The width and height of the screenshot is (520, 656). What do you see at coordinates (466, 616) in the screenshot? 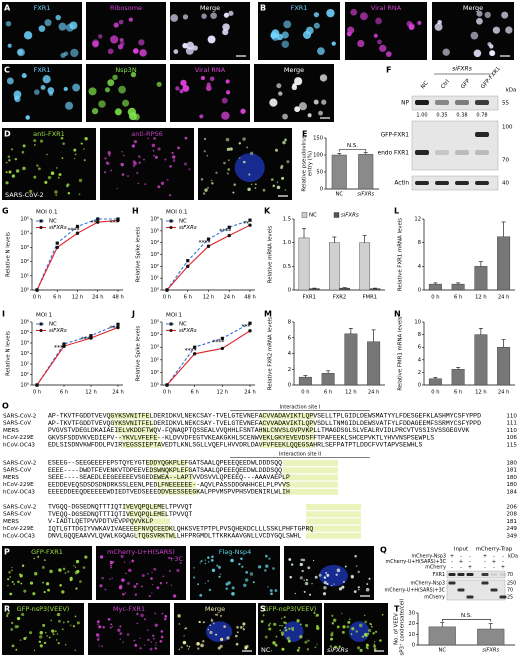
I see `significance: N.S.` at bounding box center [466, 616].